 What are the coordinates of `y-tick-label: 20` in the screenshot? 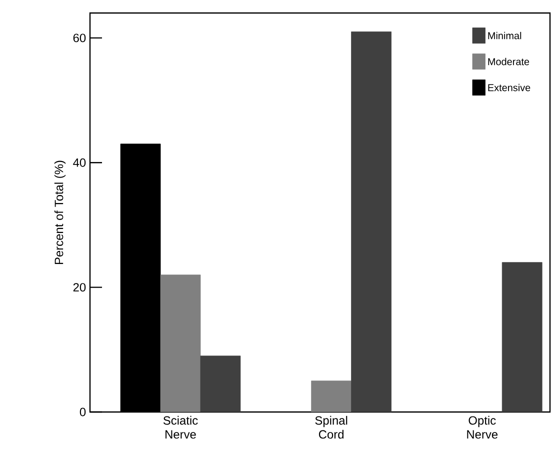 It's located at (79, 287).